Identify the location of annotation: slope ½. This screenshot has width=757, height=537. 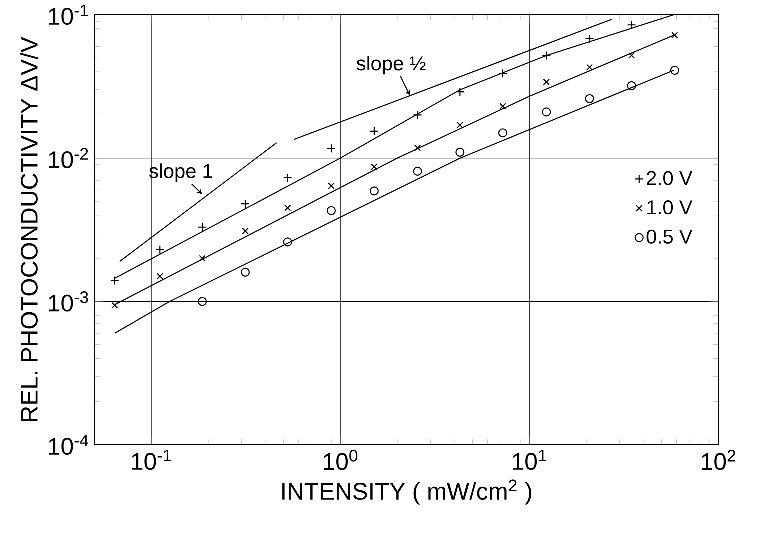
(391, 65).